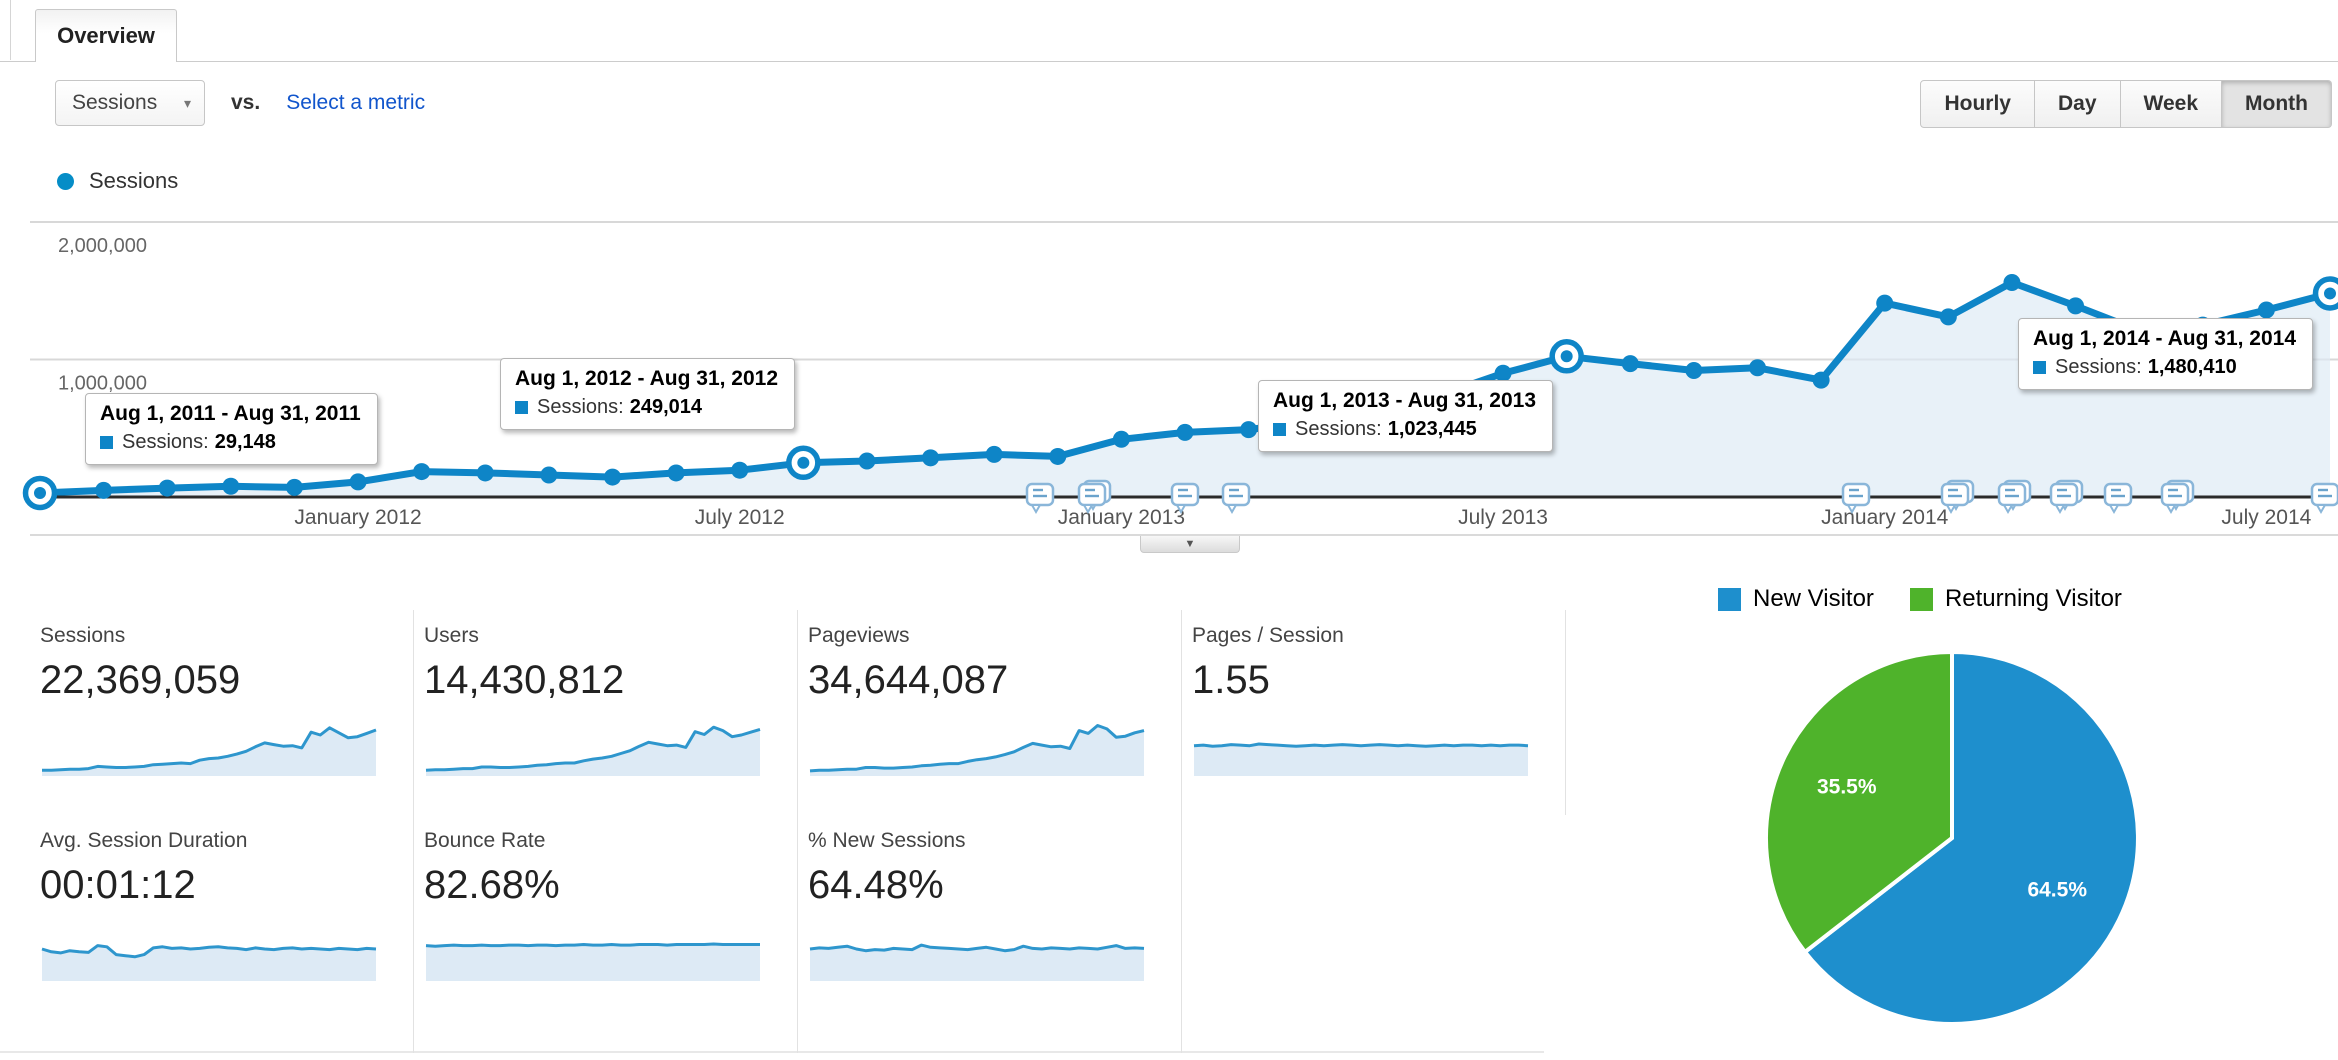 The height and width of the screenshot is (1060, 2338). What do you see at coordinates (1231, 680) in the screenshot?
I see `card-value: 1.55` at bounding box center [1231, 680].